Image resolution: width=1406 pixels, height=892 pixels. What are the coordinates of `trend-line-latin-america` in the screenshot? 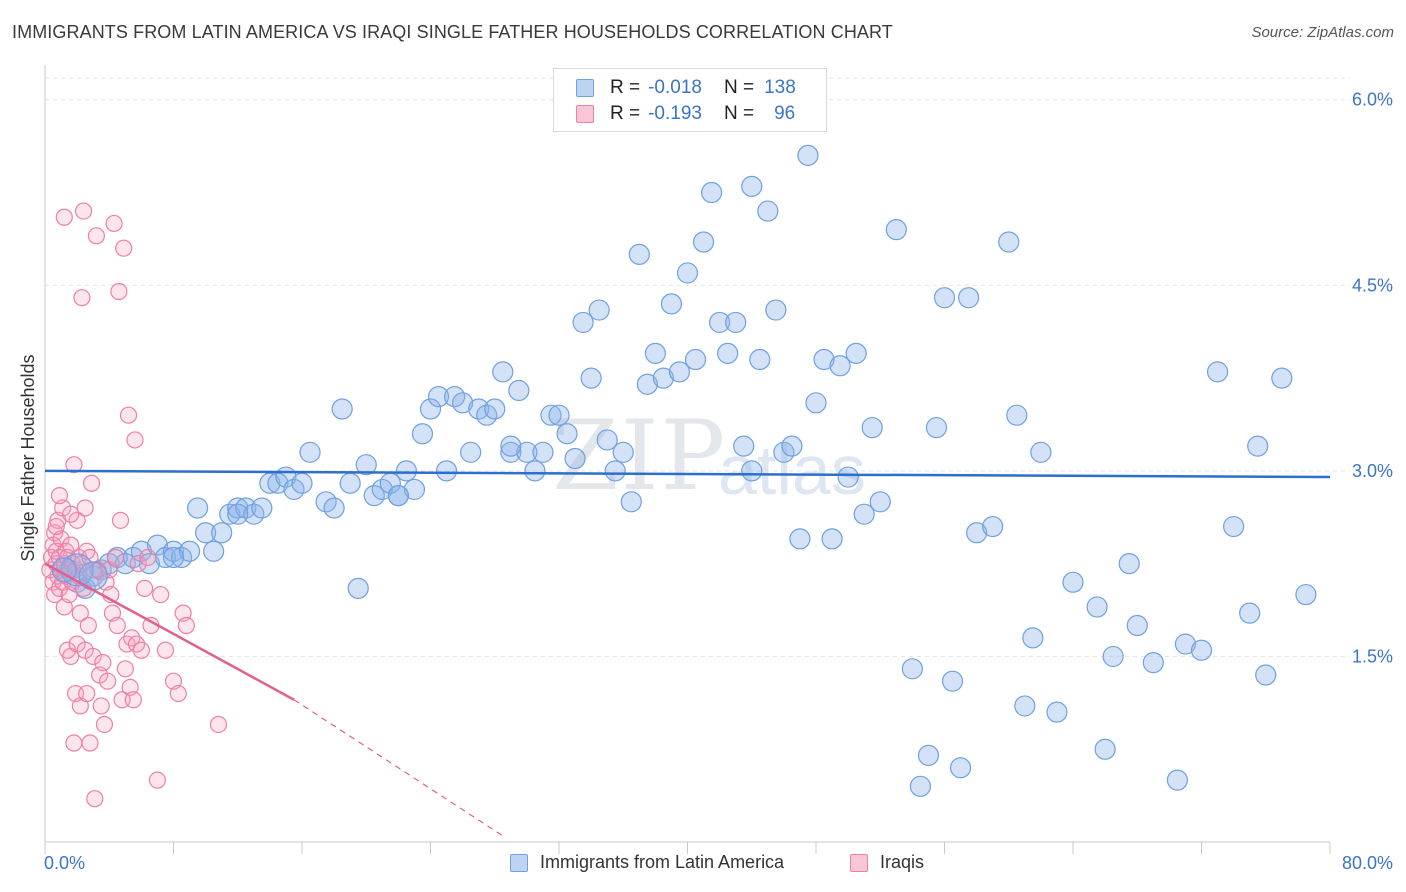 It's located at (687, 474).